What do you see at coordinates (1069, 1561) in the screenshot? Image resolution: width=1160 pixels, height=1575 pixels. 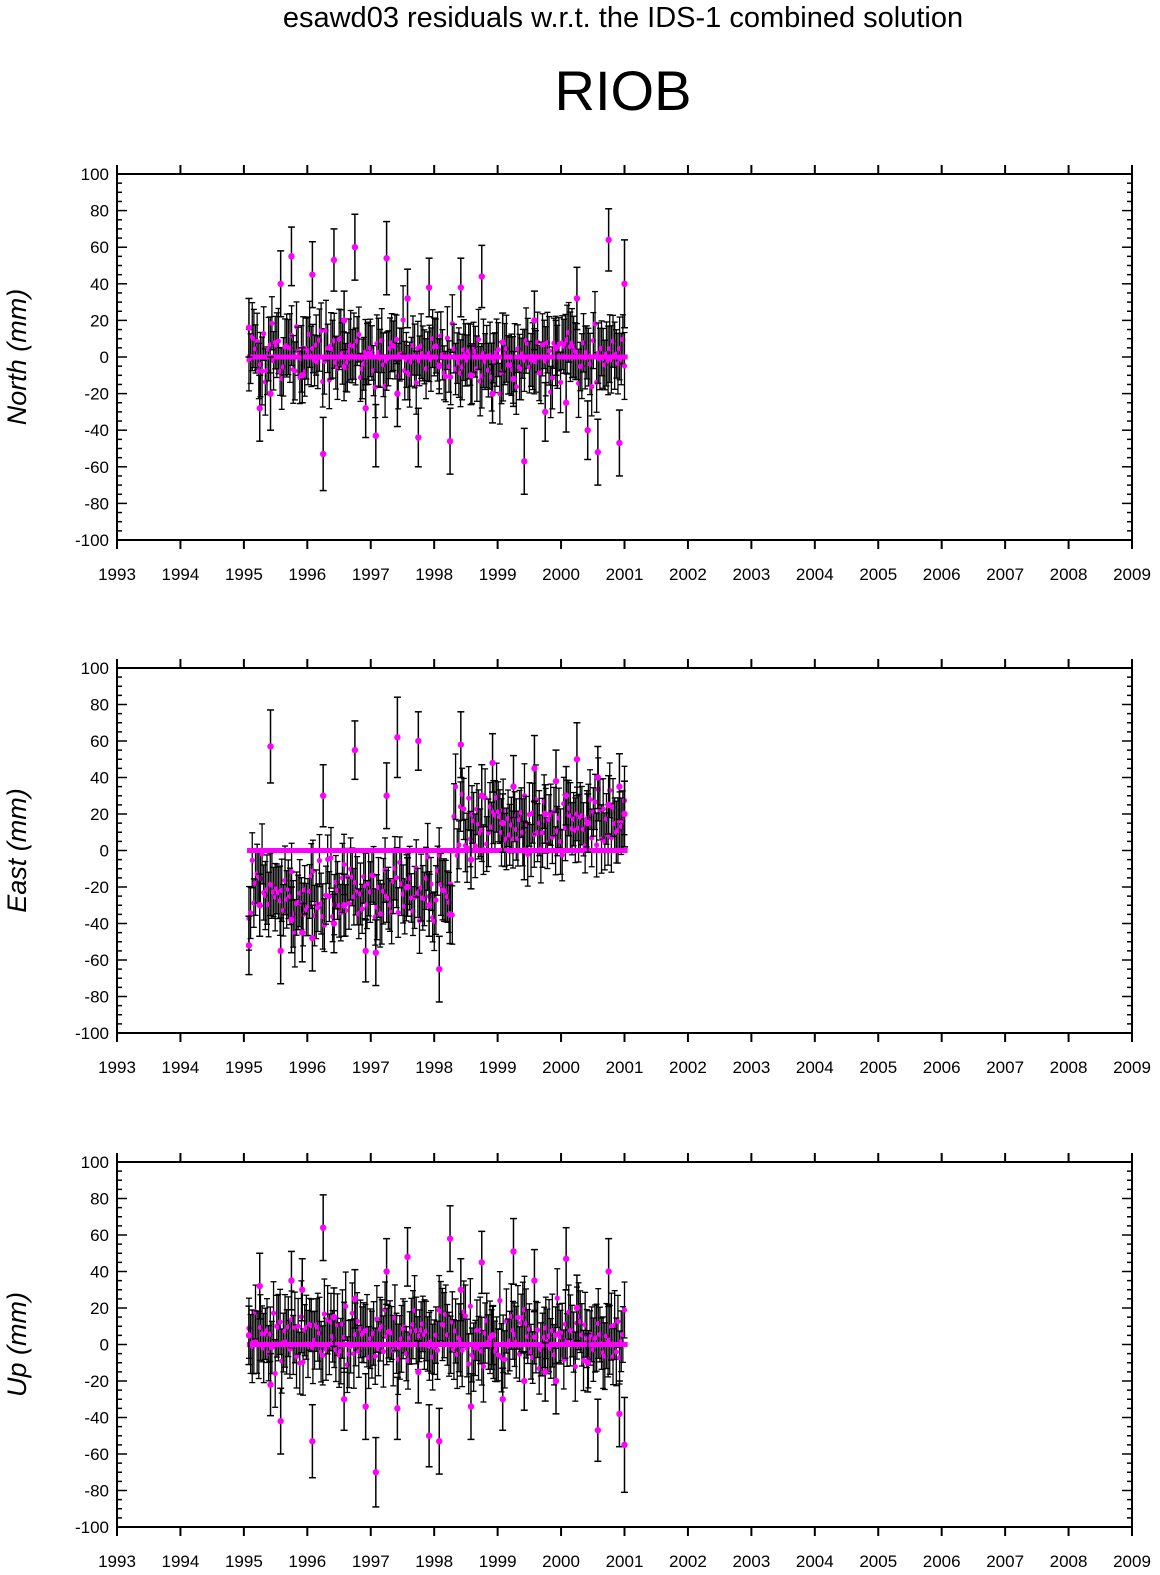 I see `x-tick-label: 2008` at bounding box center [1069, 1561].